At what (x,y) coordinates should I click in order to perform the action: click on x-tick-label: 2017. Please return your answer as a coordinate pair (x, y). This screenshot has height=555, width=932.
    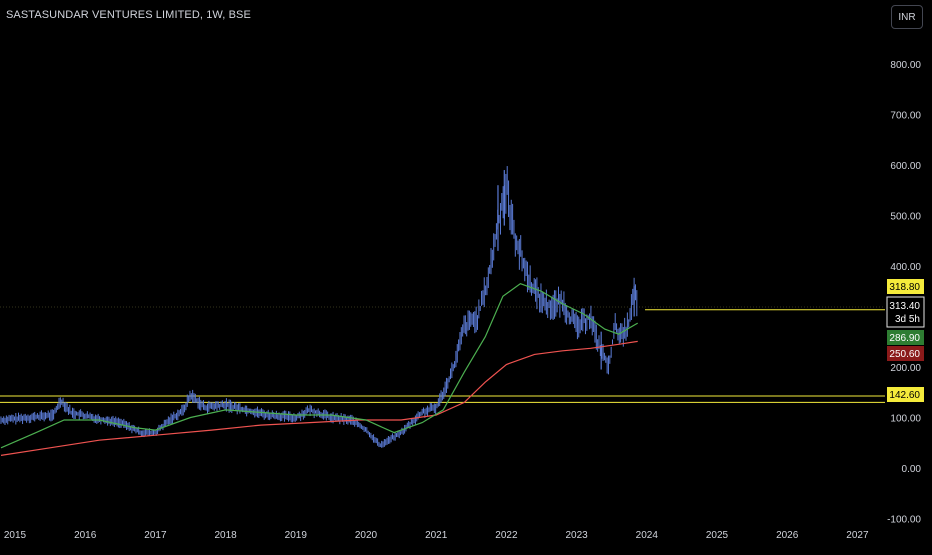
    Looking at the image, I should click on (155, 535).